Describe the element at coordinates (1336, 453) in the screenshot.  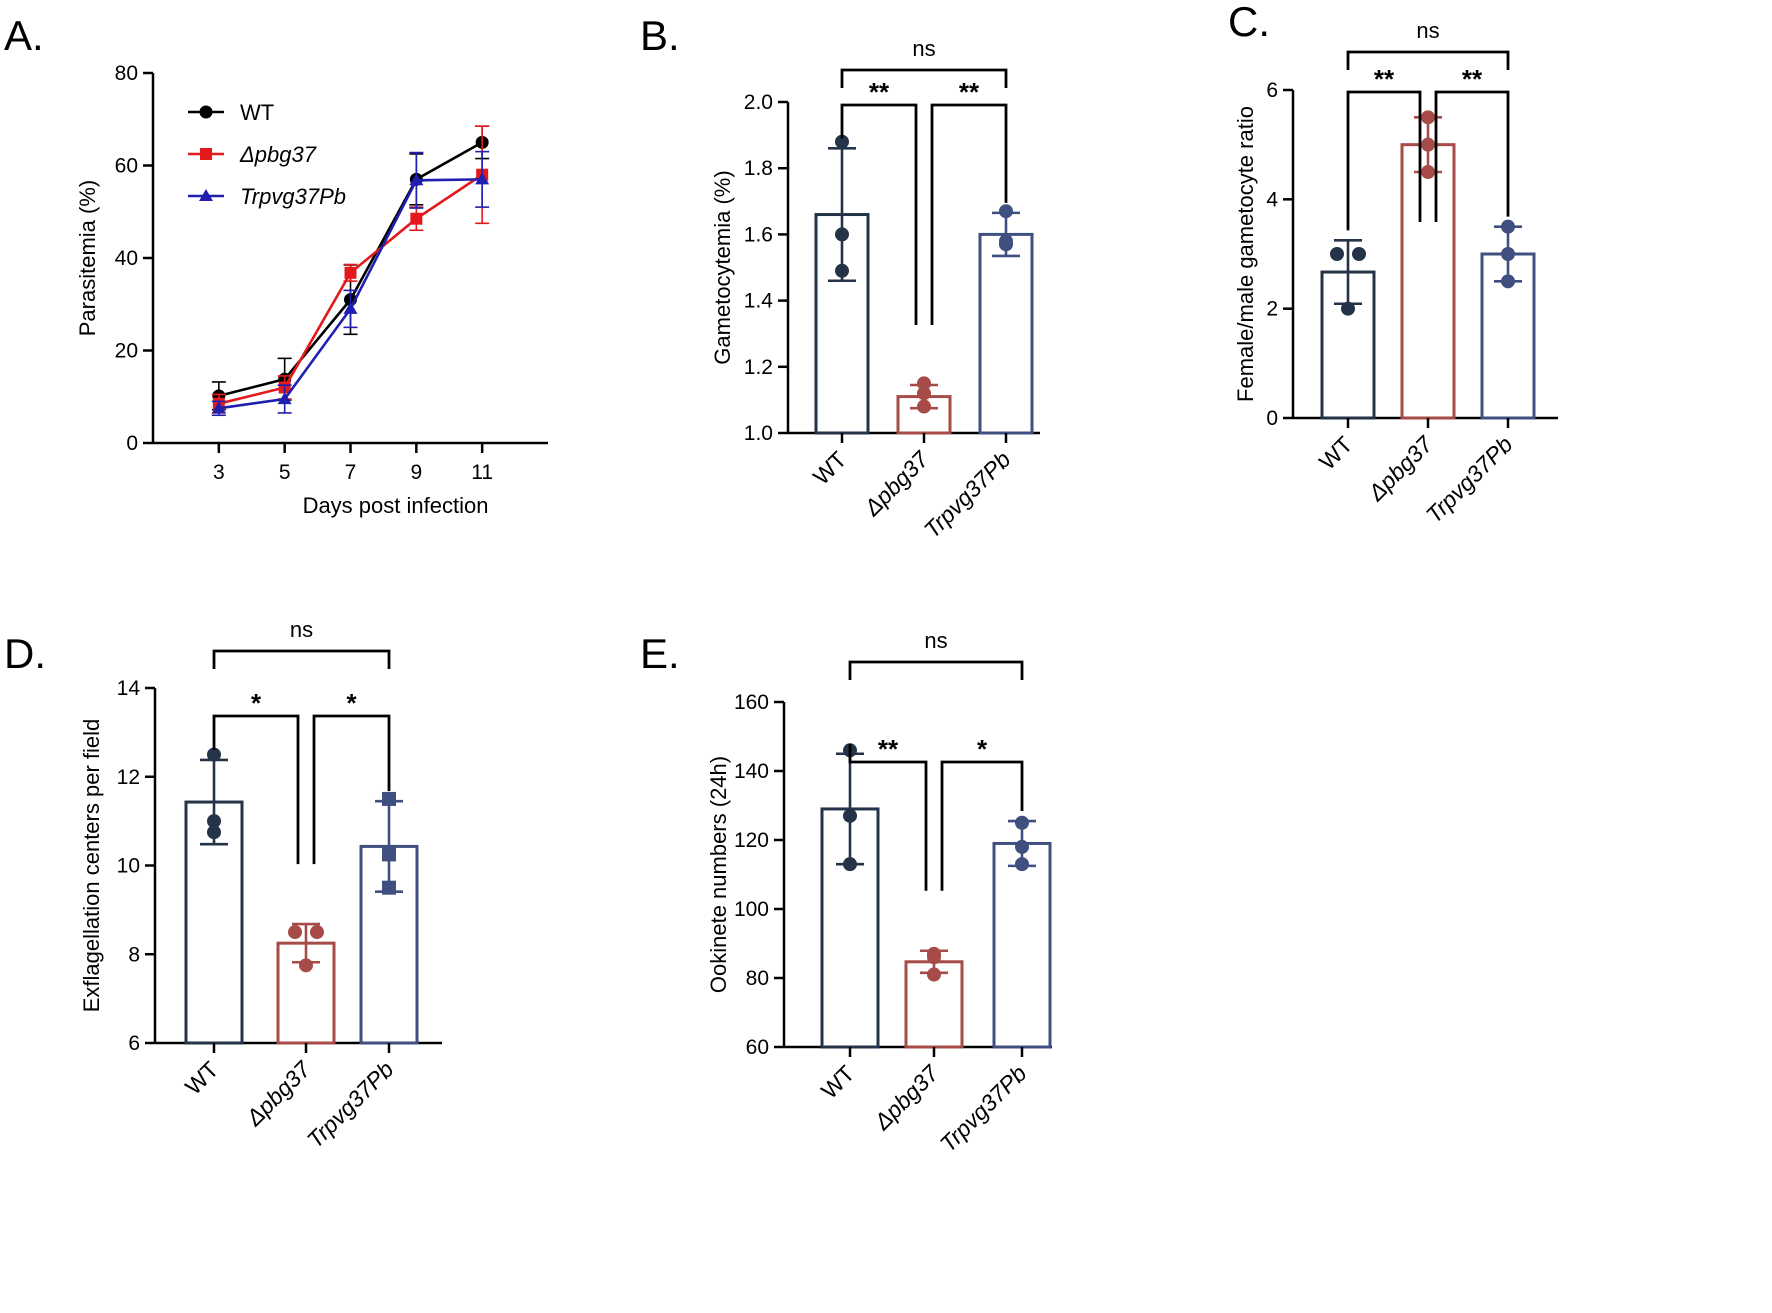
I see `x-tick-label: WT` at that location.